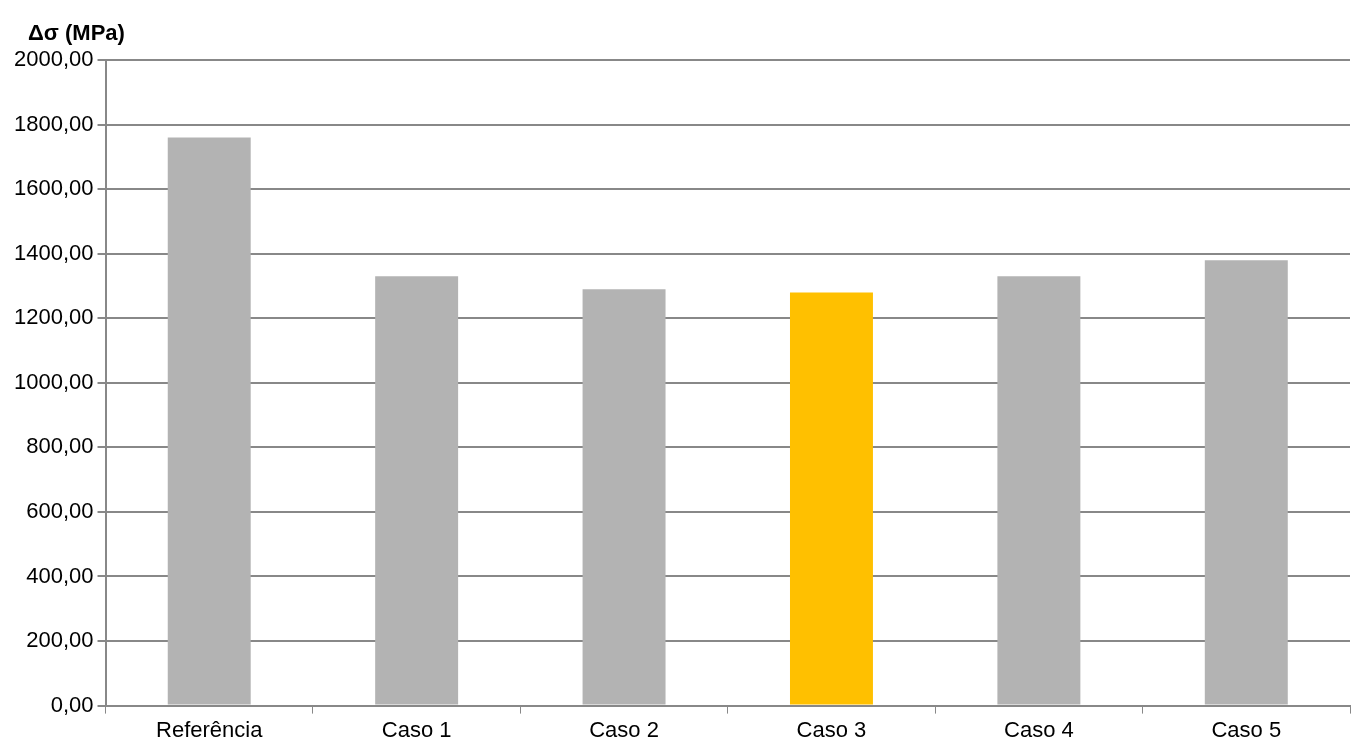  I want to click on y-tick-label: 2000,00, so click(53, 59).